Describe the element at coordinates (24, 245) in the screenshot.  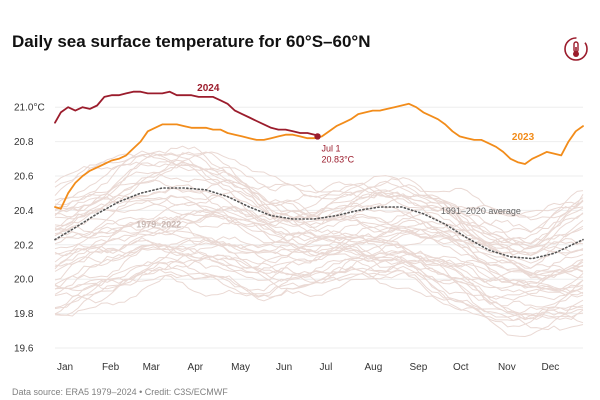
I see `y-tick-label: 20.2` at that location.